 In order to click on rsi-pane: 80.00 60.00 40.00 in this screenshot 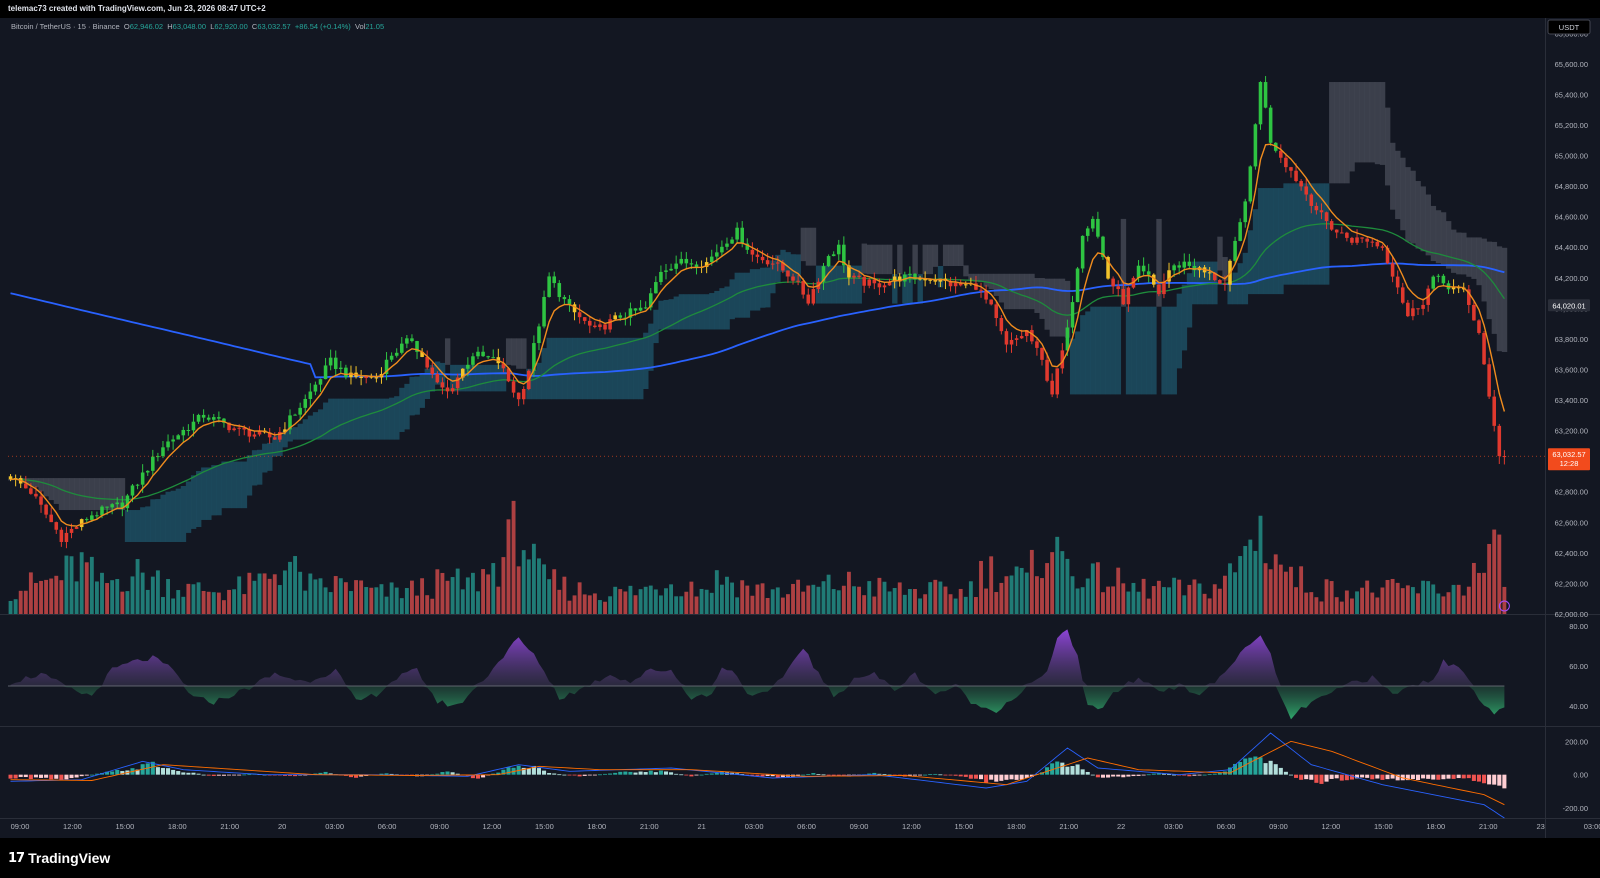, I will do `click(798, 671)`.